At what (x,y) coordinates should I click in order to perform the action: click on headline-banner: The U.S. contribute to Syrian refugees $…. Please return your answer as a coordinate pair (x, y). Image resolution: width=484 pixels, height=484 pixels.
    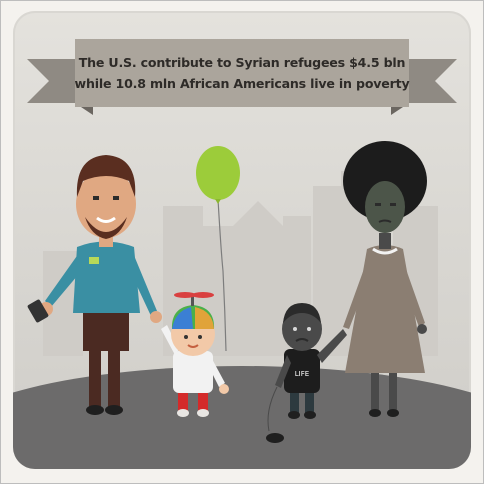
    Looking at the image, I should click on (242, 73).